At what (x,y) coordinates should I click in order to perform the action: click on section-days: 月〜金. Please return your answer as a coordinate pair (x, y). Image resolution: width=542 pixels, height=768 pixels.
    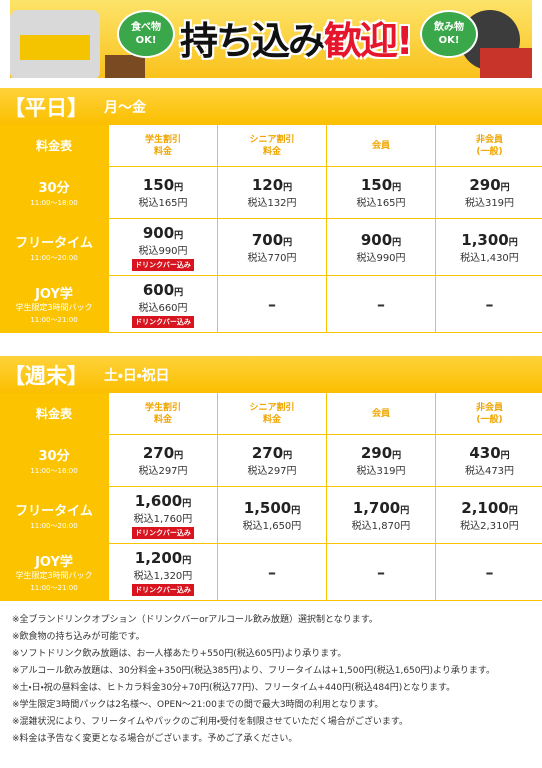
    Looking at the image, I should click on (125, 107).